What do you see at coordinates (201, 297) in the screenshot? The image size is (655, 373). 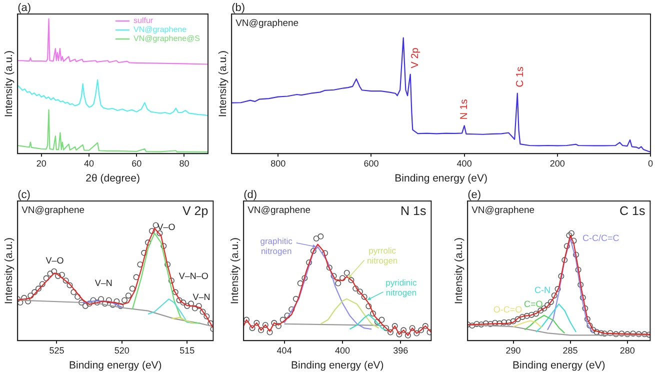 I see `annotation: V–N` at bounding box center [201, 297].